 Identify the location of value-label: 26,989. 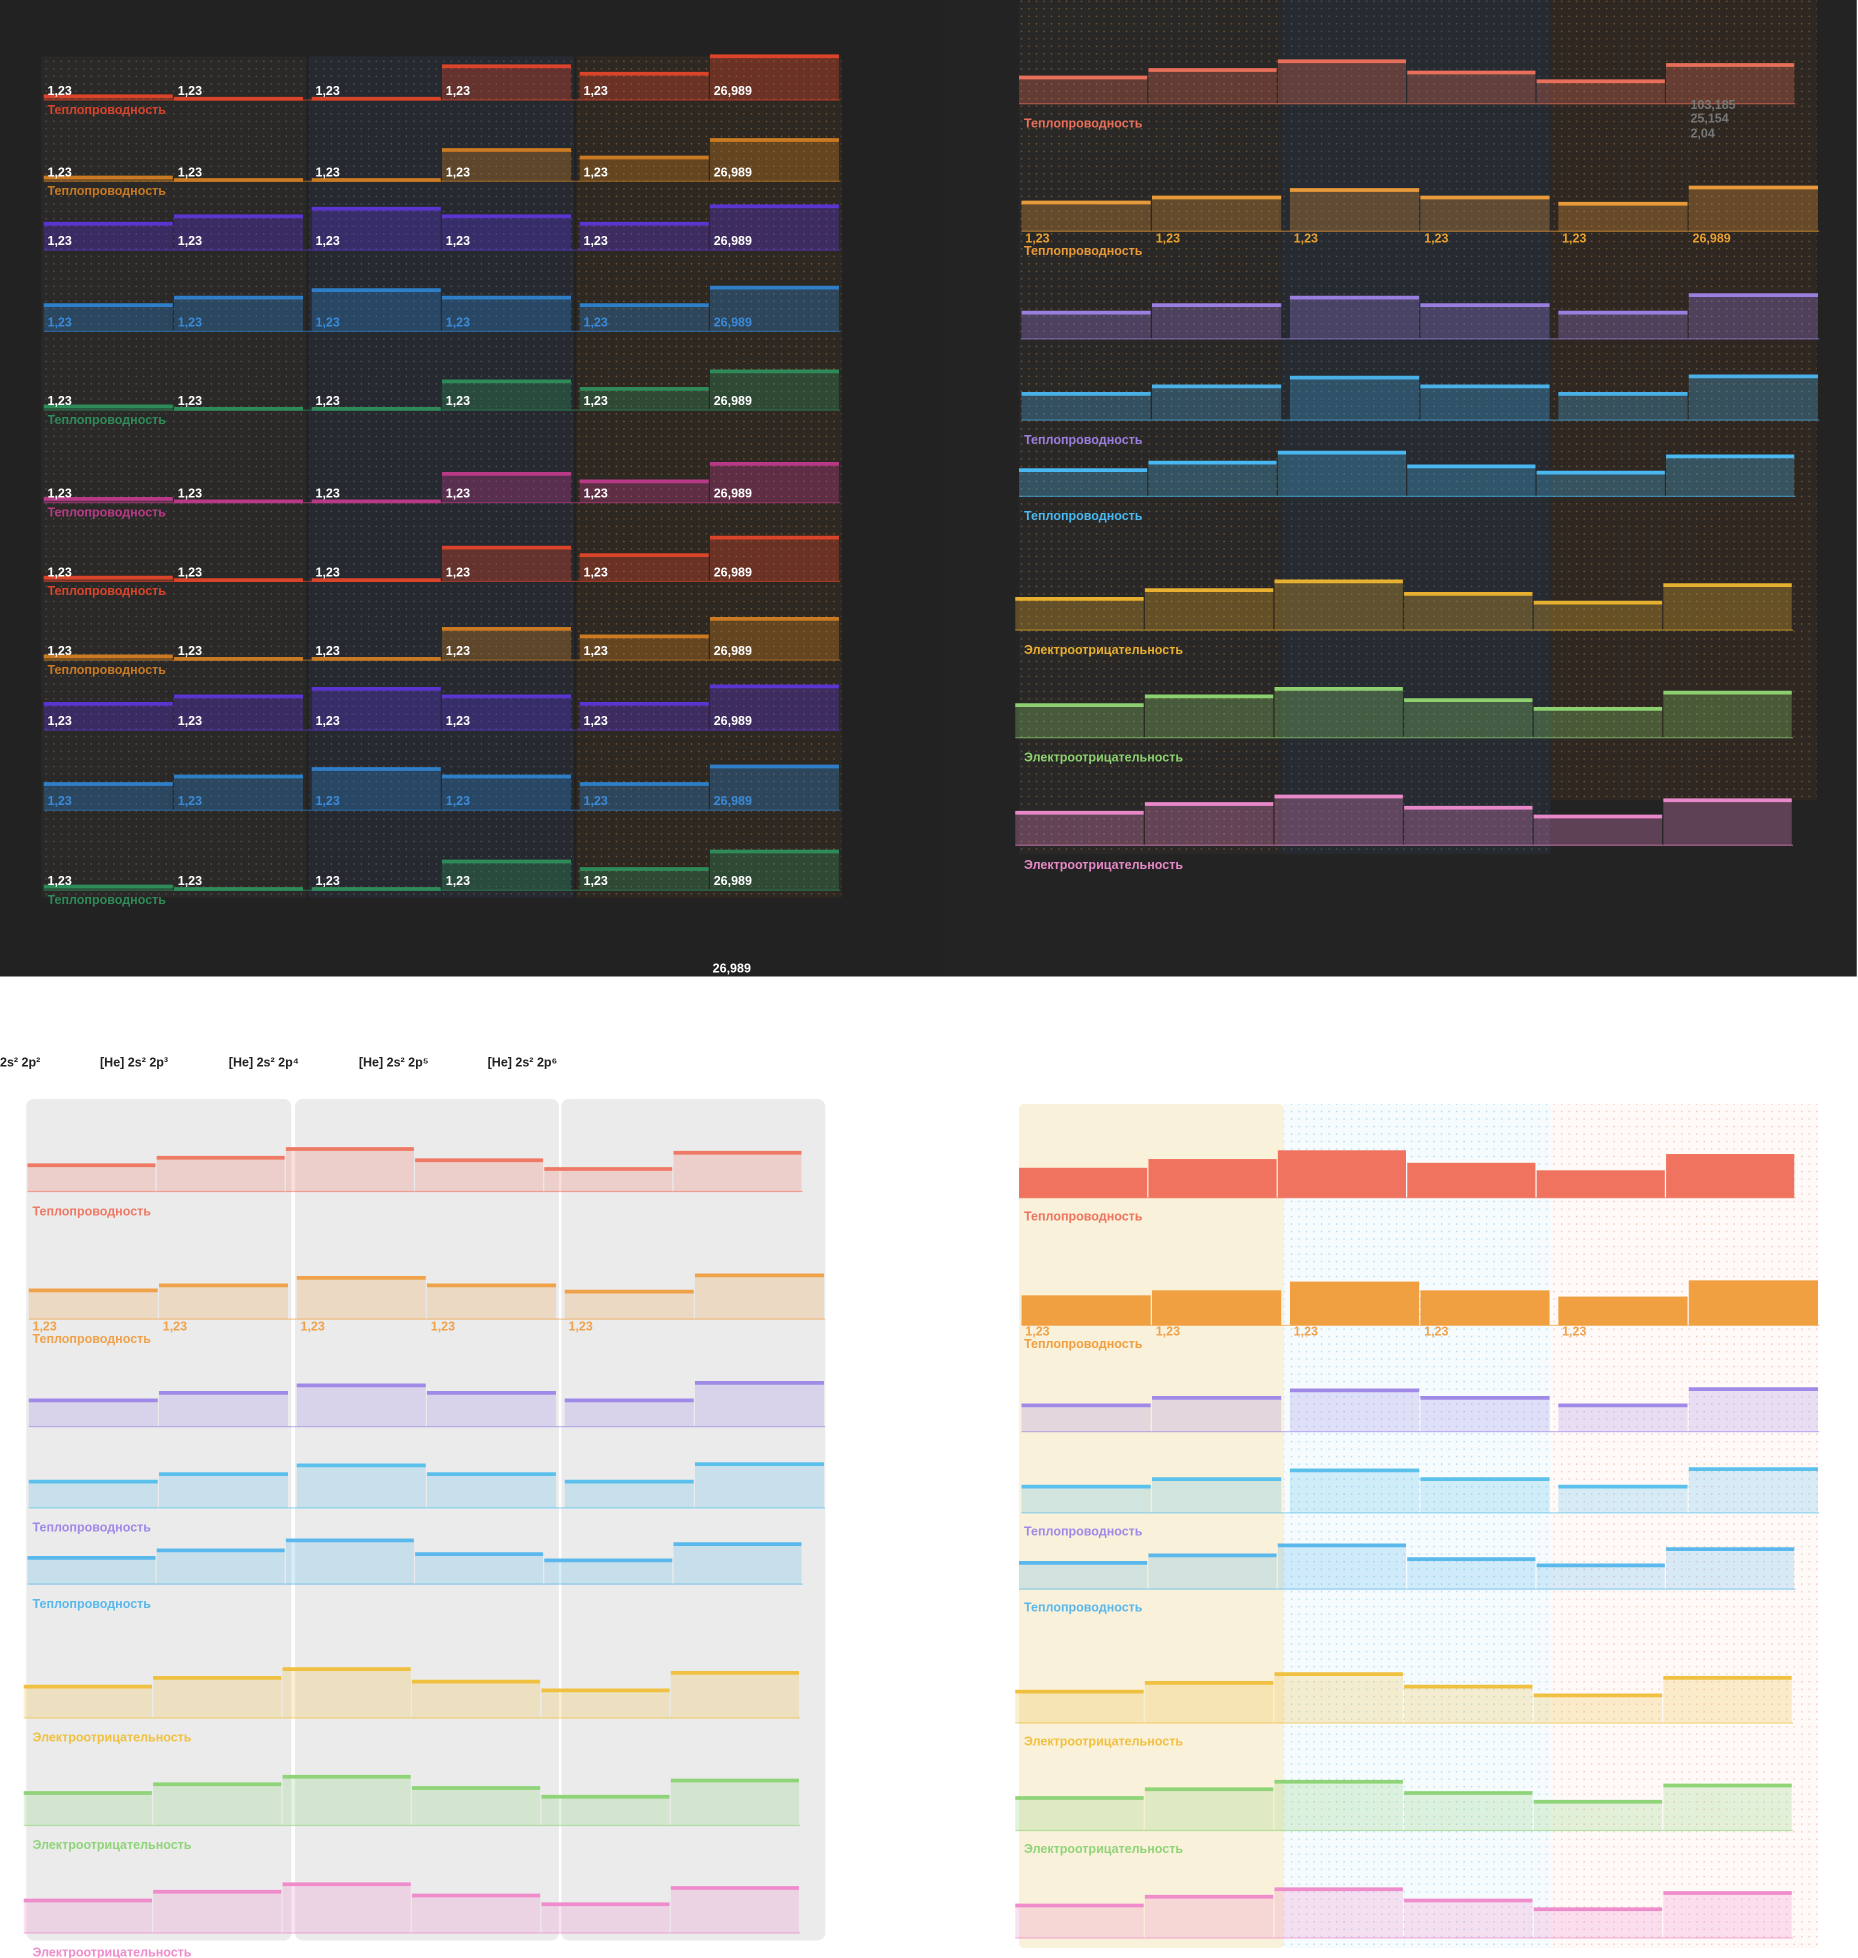
(733, 241).